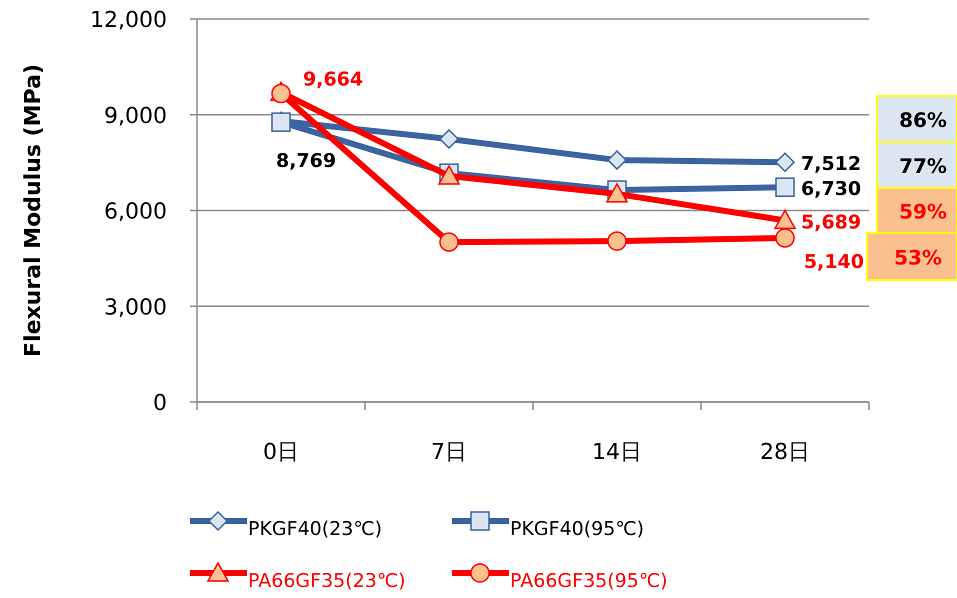 This screenshot has height=598, width=957. I want to click on data-label: 5,689, so click(831, 222).